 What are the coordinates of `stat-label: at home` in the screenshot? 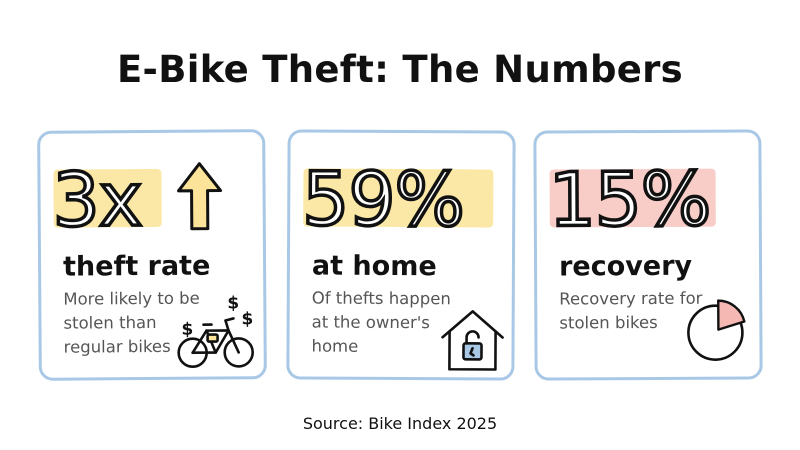 It's located at (374, 266).